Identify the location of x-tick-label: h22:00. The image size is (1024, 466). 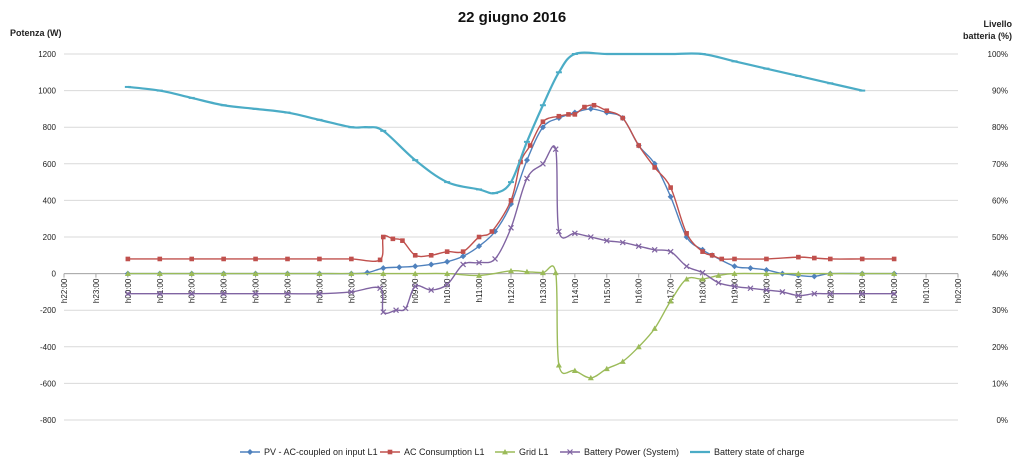
(64, 290).